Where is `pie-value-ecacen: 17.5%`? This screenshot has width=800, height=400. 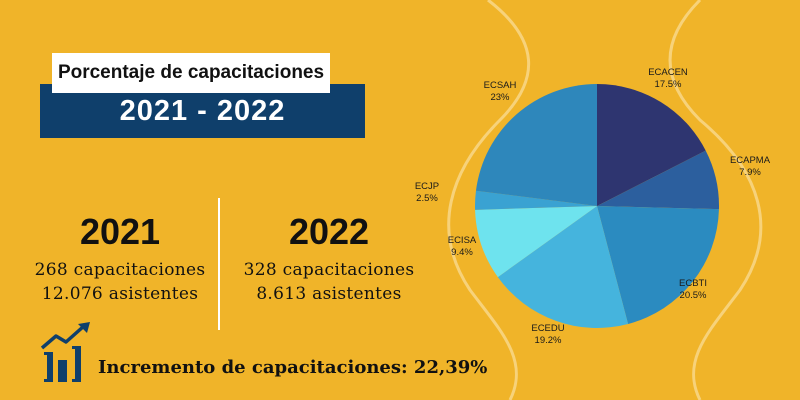
pie-value-ecacen: 17.5% is located at coordinates (668, 84).